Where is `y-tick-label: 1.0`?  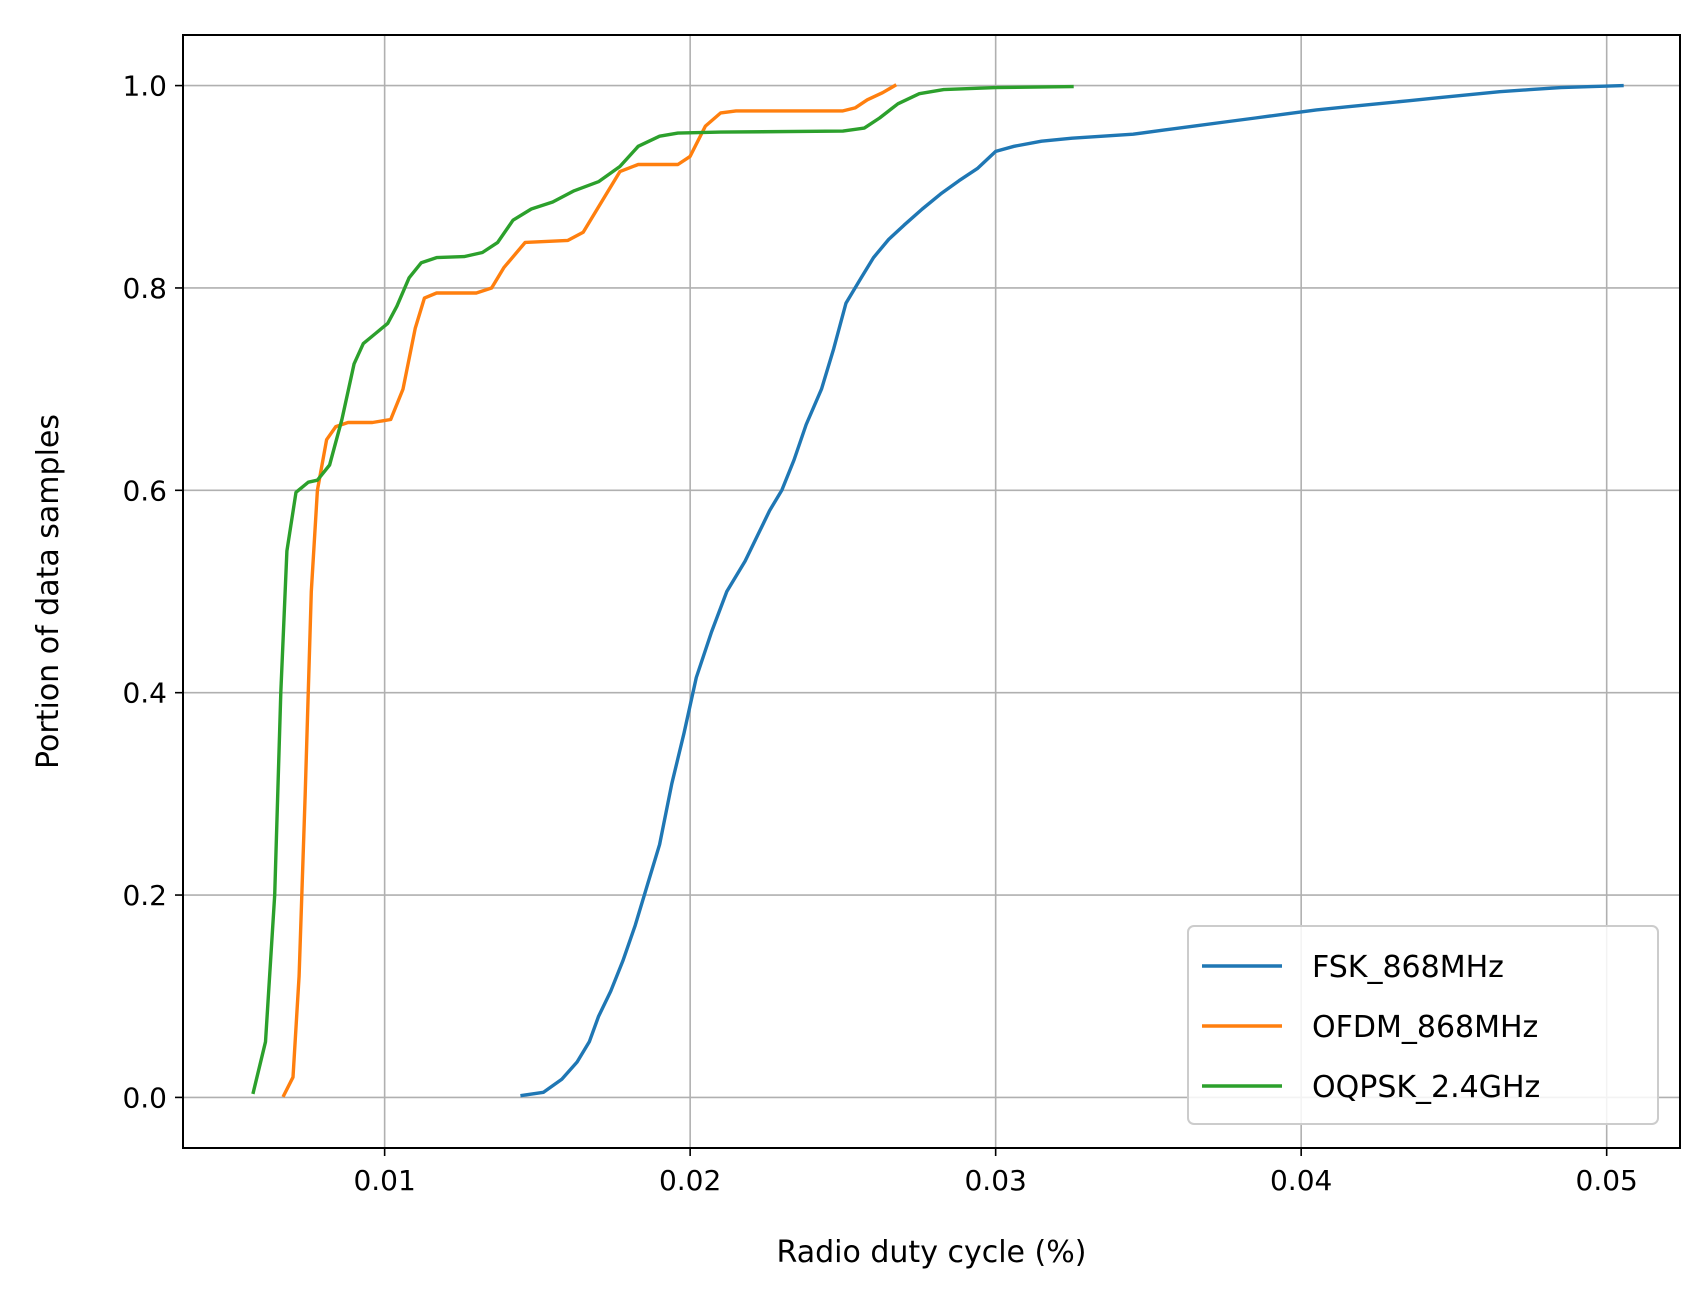 y-tick-label: 1.0 is located at coordinates (144, 86).